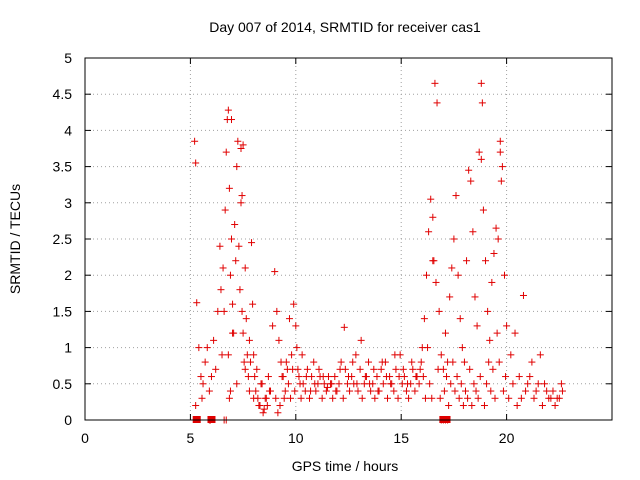 This screenshot has height=480, width=640. Describe the element at coordinates (63, 239) in the screenshot. I see `y-tick-label: 2.5` at that location.